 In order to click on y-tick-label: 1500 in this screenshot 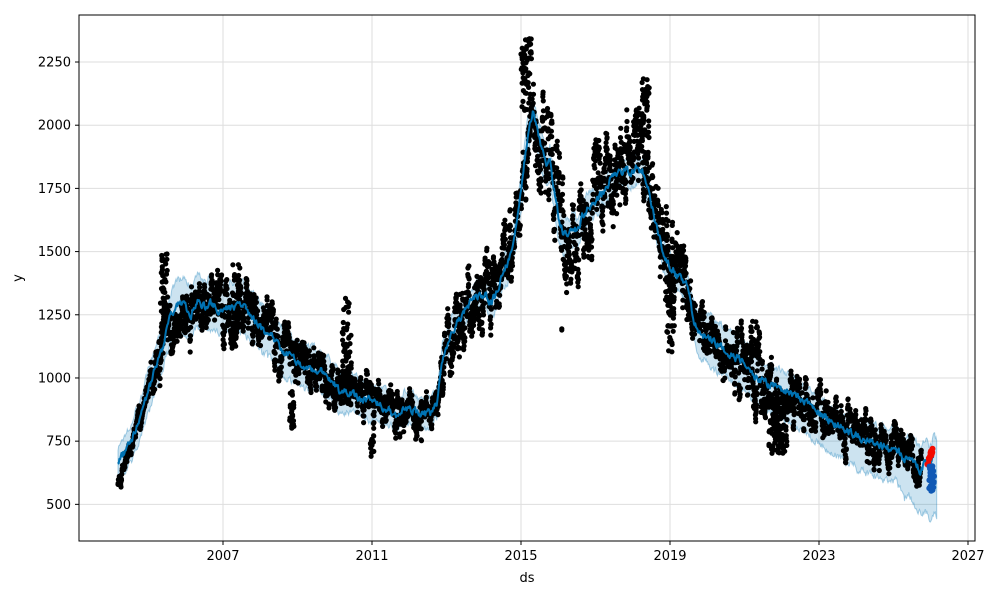, I will do `click(54, 252)`.